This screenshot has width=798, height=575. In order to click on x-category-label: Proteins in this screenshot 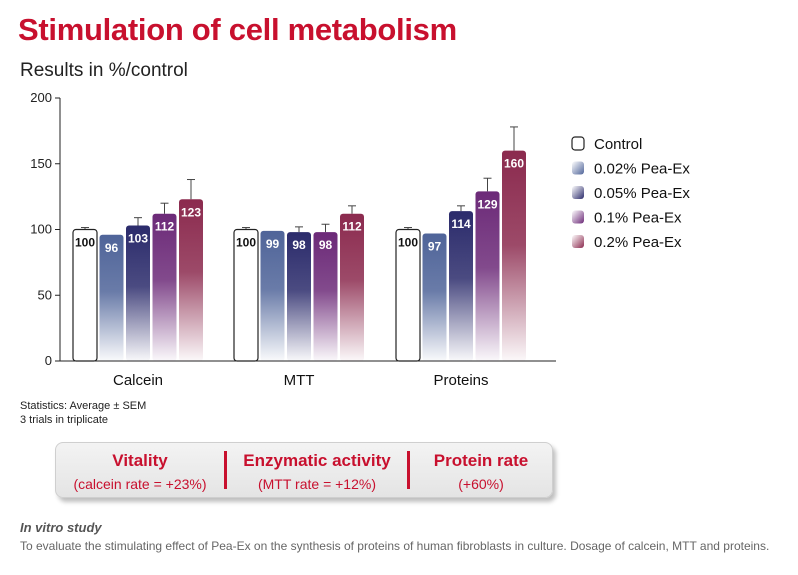, I will do `click(460, 380)`.